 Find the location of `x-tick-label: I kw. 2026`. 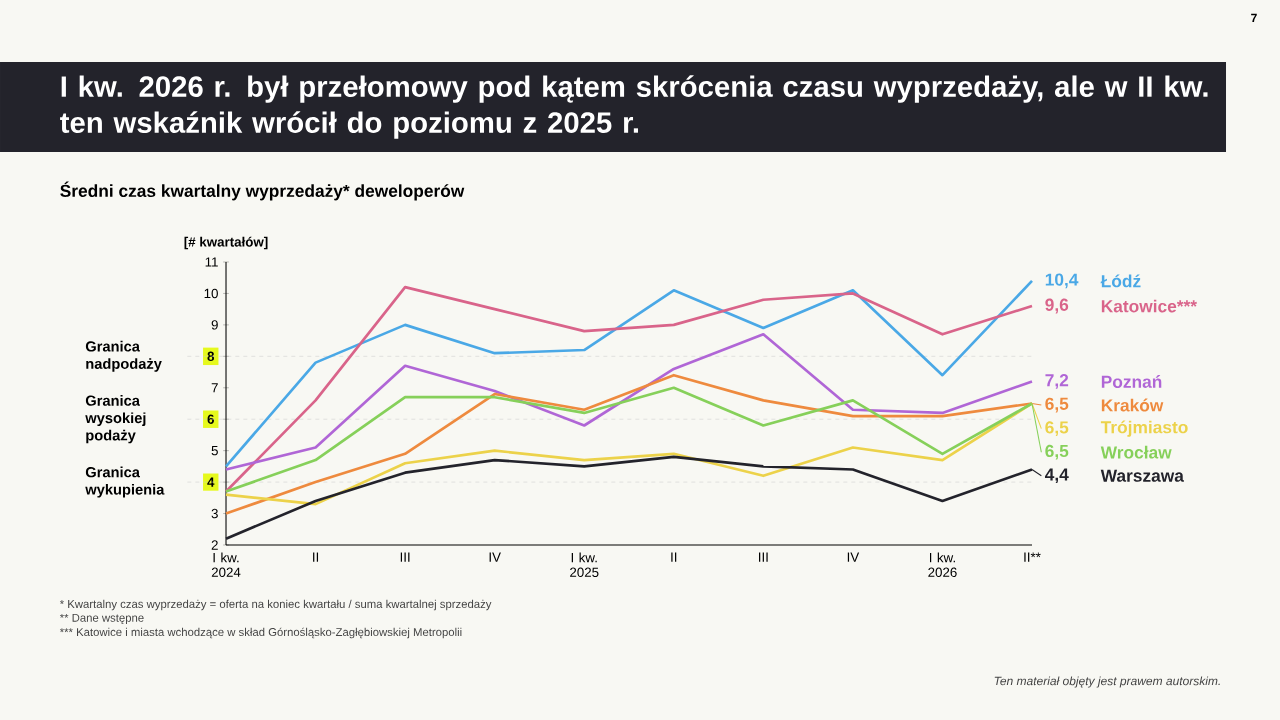

x-tick-label: I kw. 2026 is located at coordinates (942, 564).